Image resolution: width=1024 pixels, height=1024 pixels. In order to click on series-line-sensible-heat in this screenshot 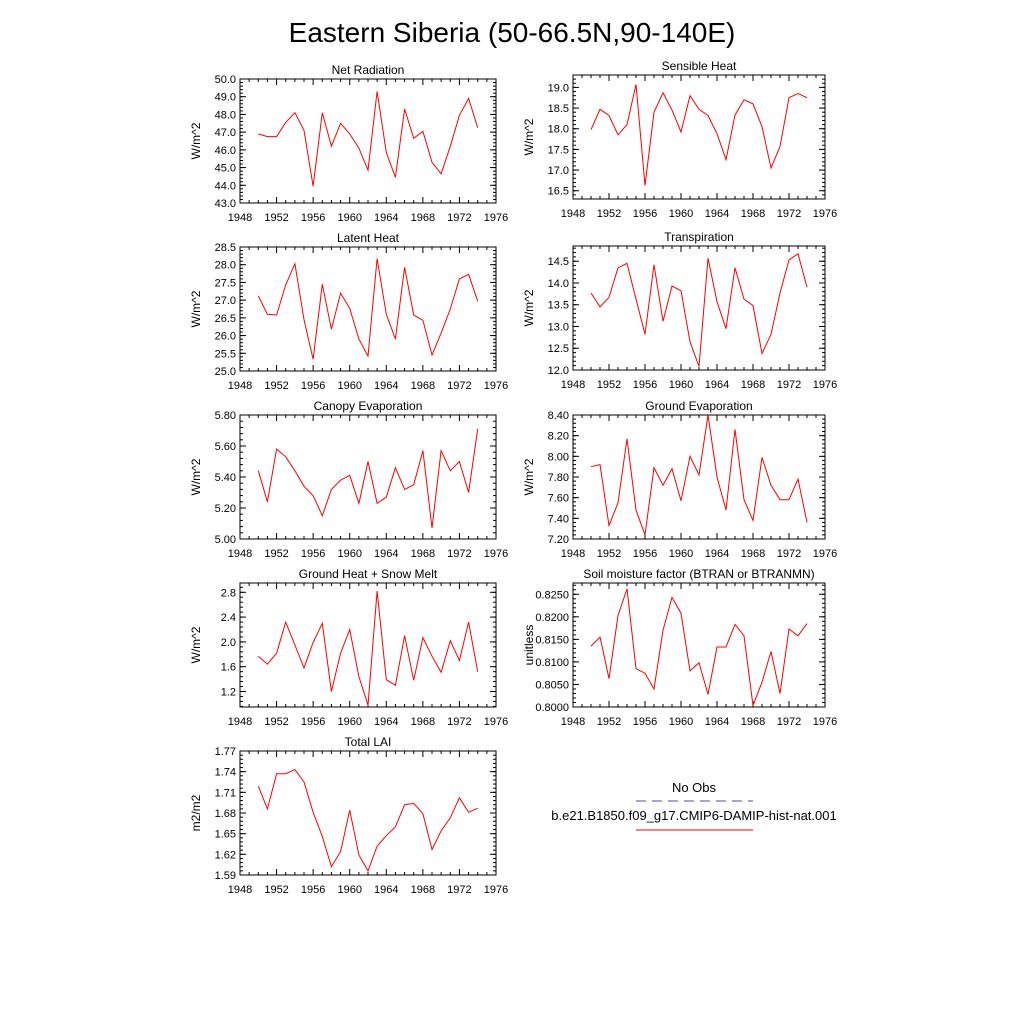, I will do `click(699, 135)`.